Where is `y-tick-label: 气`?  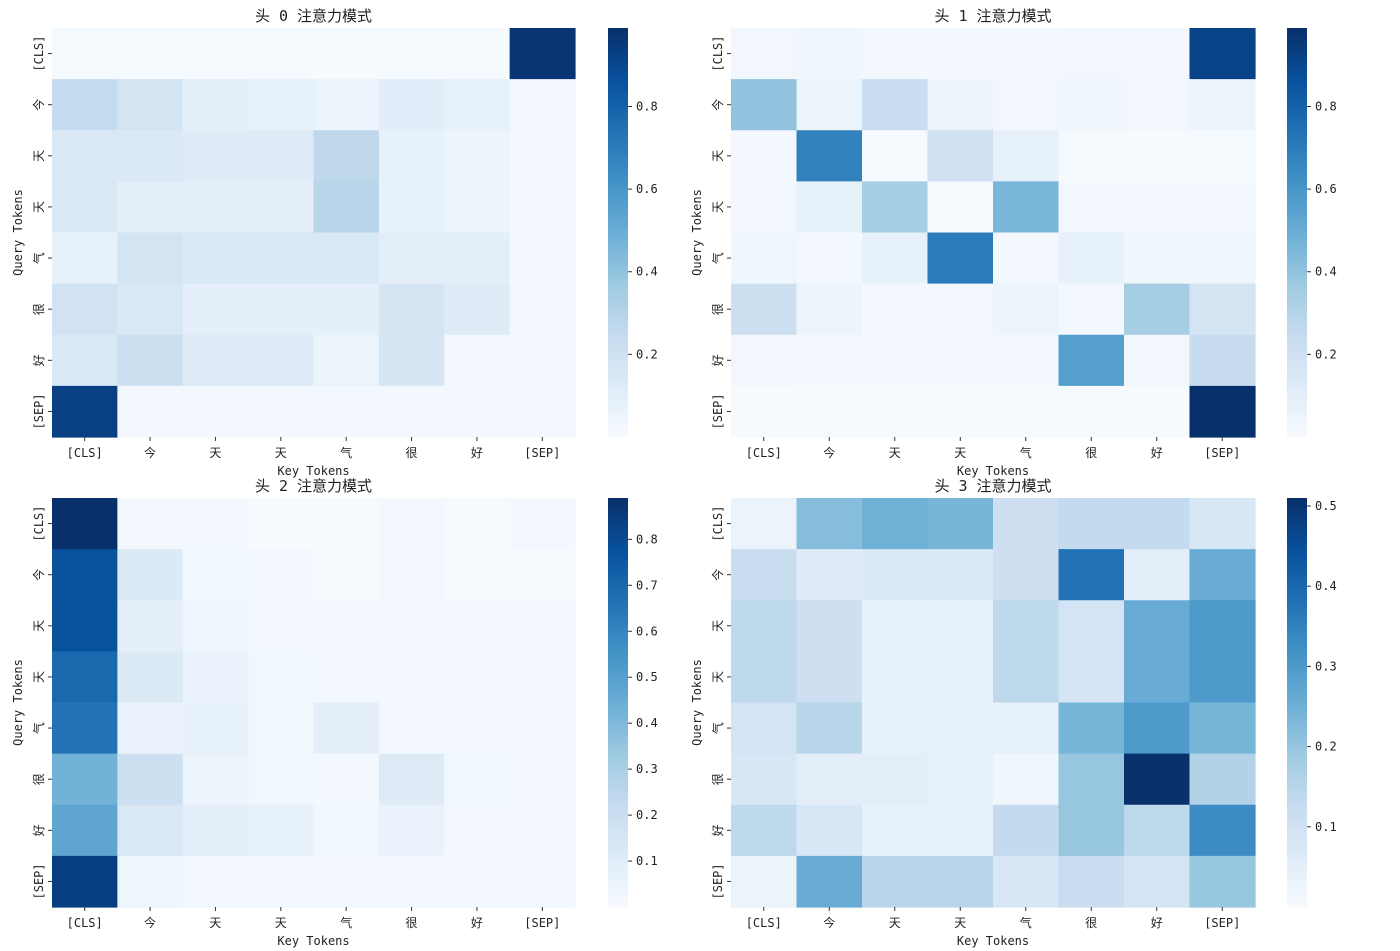
y-tick-label: 气 is located at coordinates (38, 728).